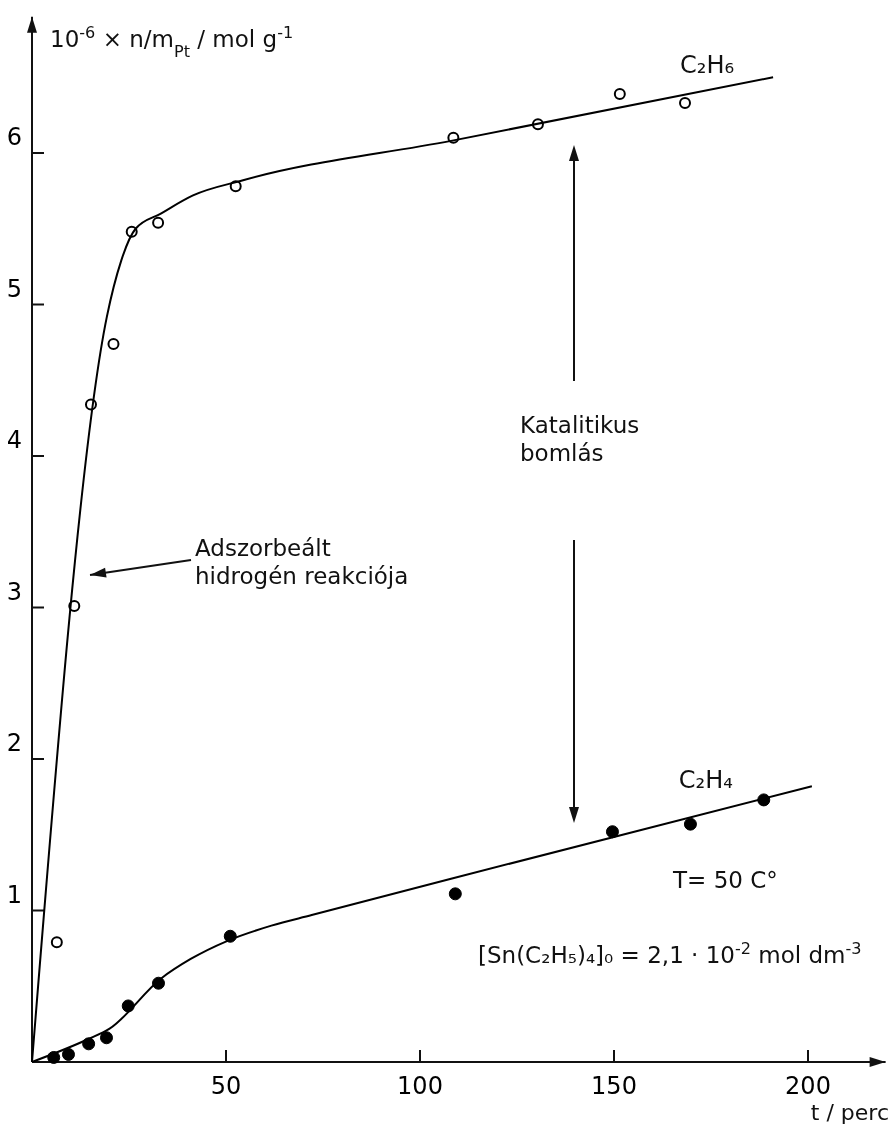  What do you see at coordinates (849, 1112) in the screenshot?
I see `x-axis-title: t / perc` at bounding box center [849, 1112].